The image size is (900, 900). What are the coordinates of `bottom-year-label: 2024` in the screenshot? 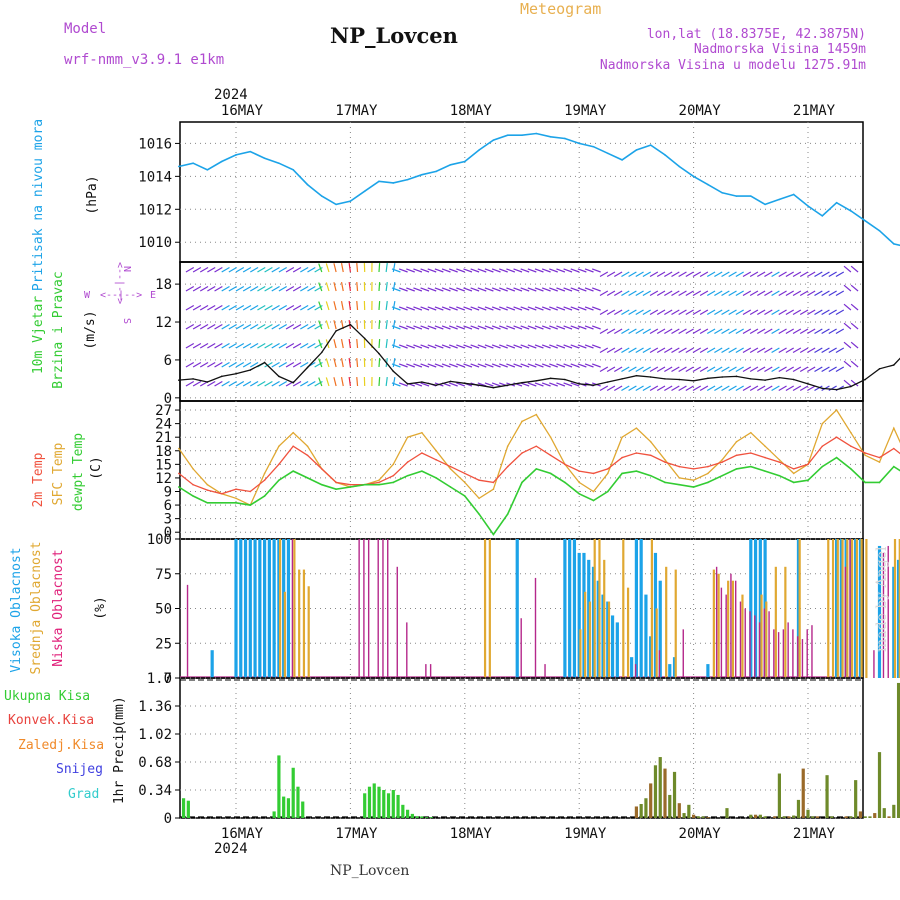 It's located at (231, 849).